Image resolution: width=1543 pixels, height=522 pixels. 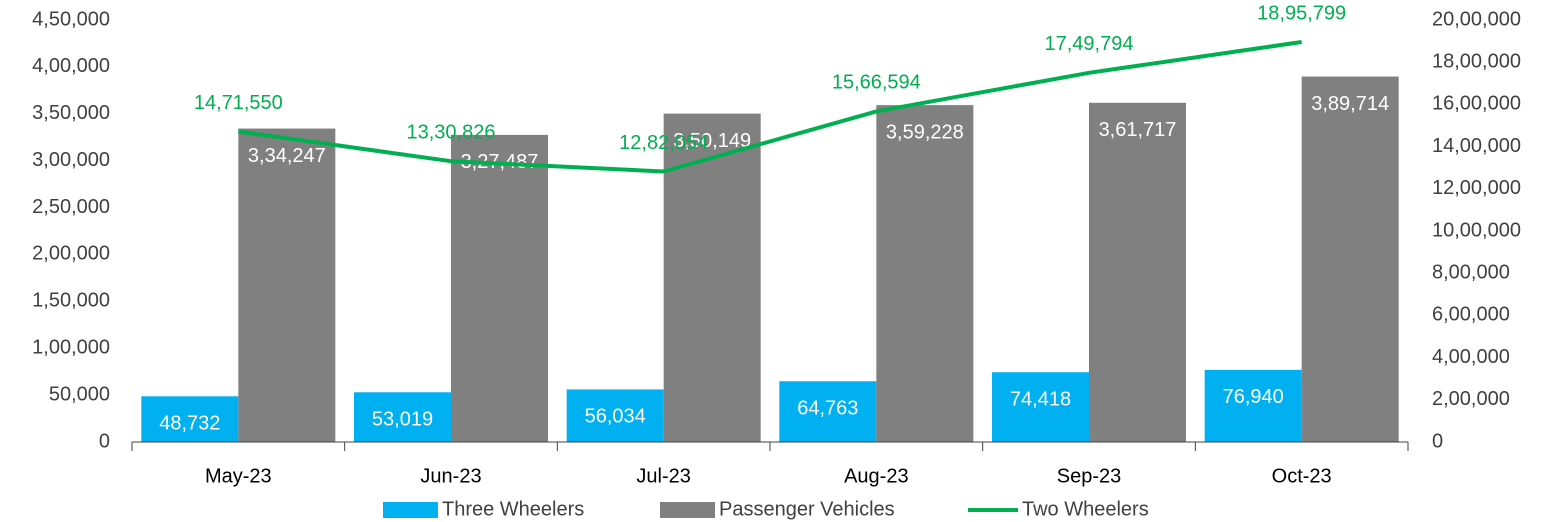 I want to click on data-label: 74,418, so click(x=1040, y=399).